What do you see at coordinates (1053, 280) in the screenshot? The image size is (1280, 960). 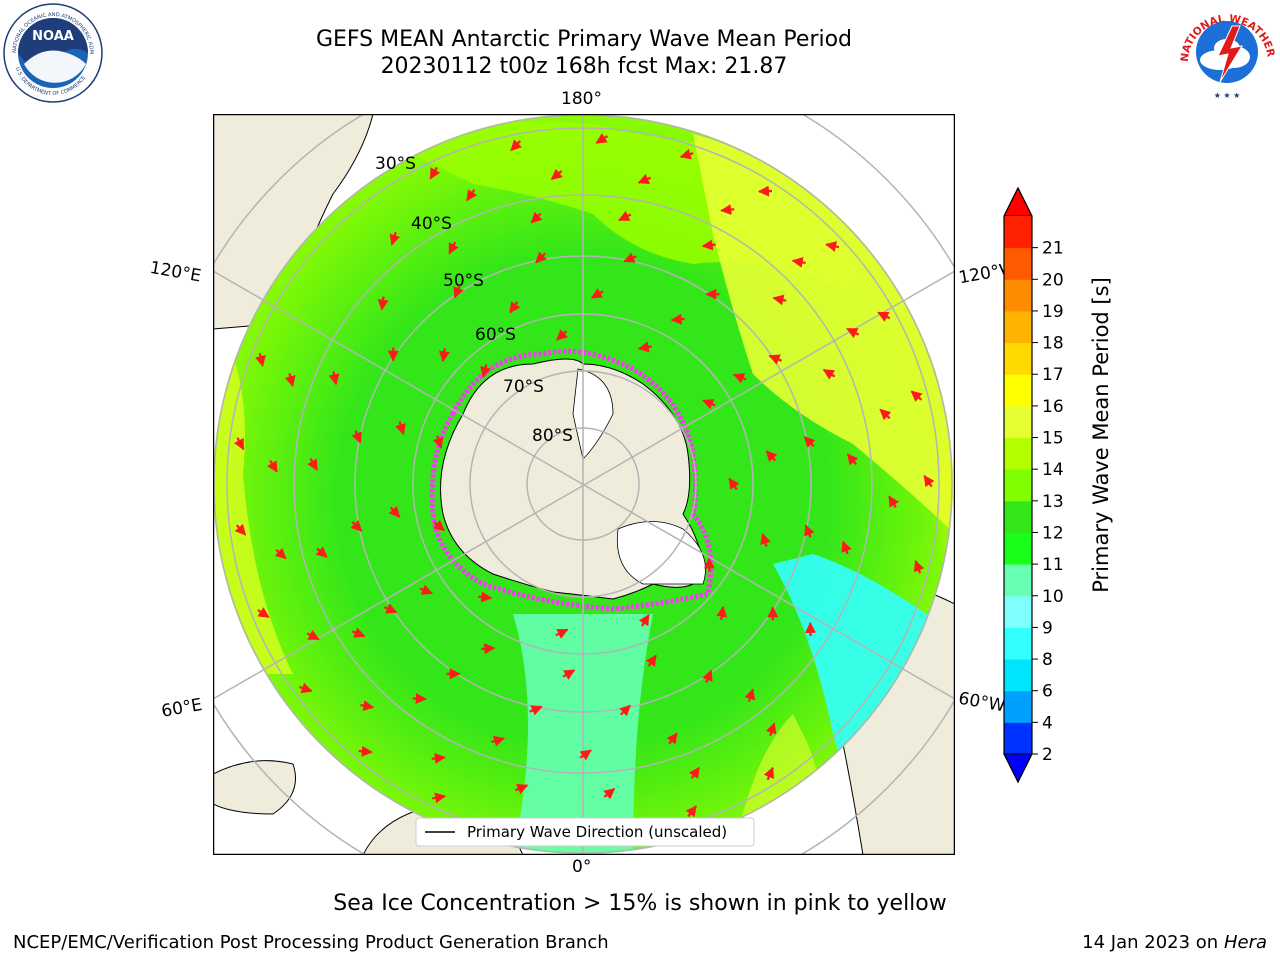 I see `colorbar-tick-label: 20` at bounding box center [1053, 280].